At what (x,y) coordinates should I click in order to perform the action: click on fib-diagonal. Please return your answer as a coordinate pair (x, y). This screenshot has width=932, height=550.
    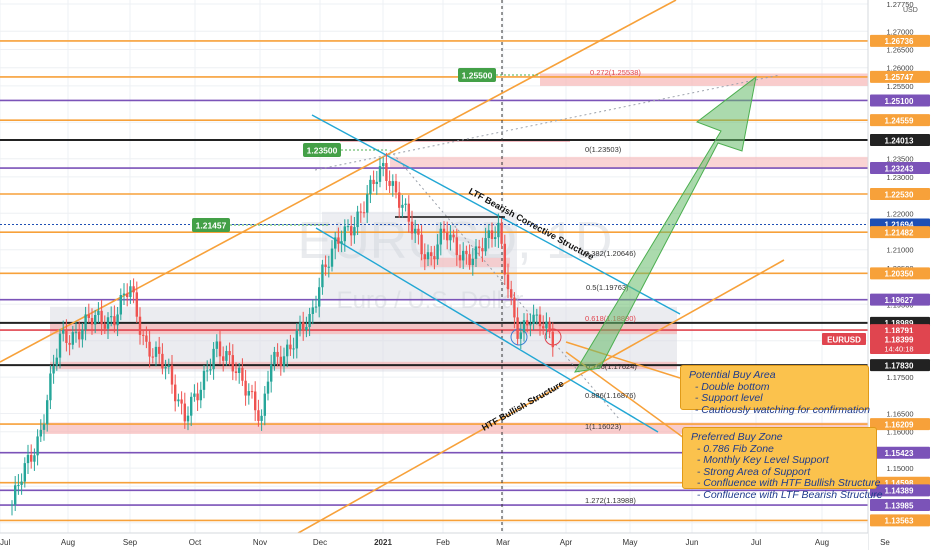
    Looking at the image, I should click on (547, 122).